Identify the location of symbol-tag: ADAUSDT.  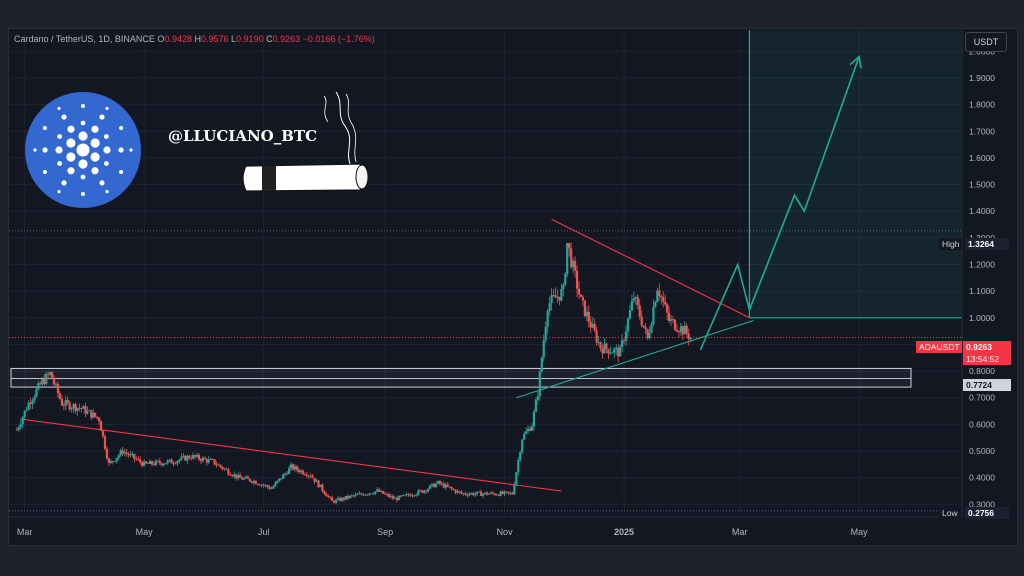
(939, 347).